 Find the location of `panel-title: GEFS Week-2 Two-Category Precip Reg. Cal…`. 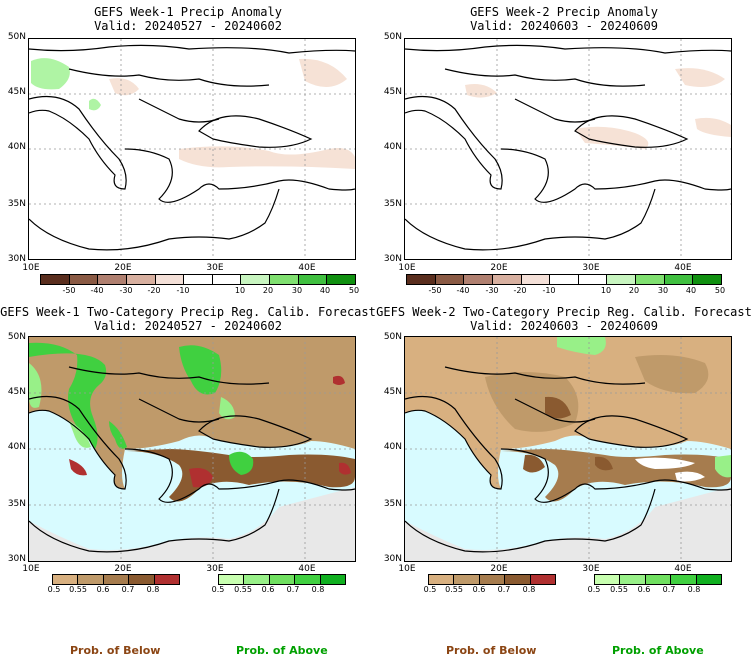

panel-title: GEFS Week-2 Two-Category Precip Reg. Cal… is located at coordinates (564, 312).